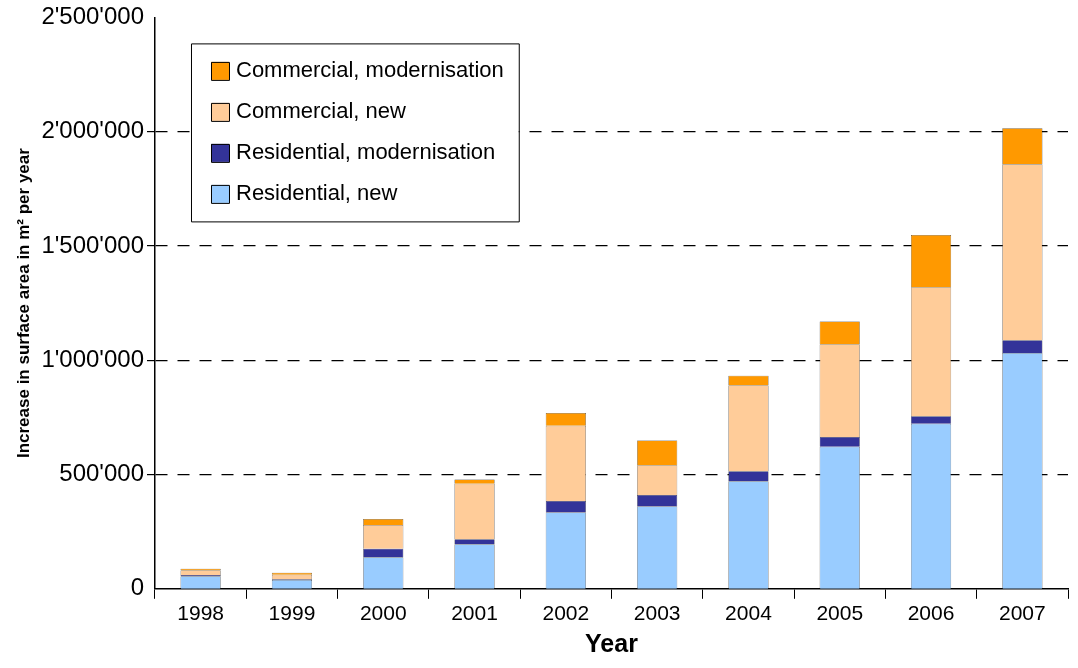  I want to click on x-tick-label: 2007, so click(1022, 613).